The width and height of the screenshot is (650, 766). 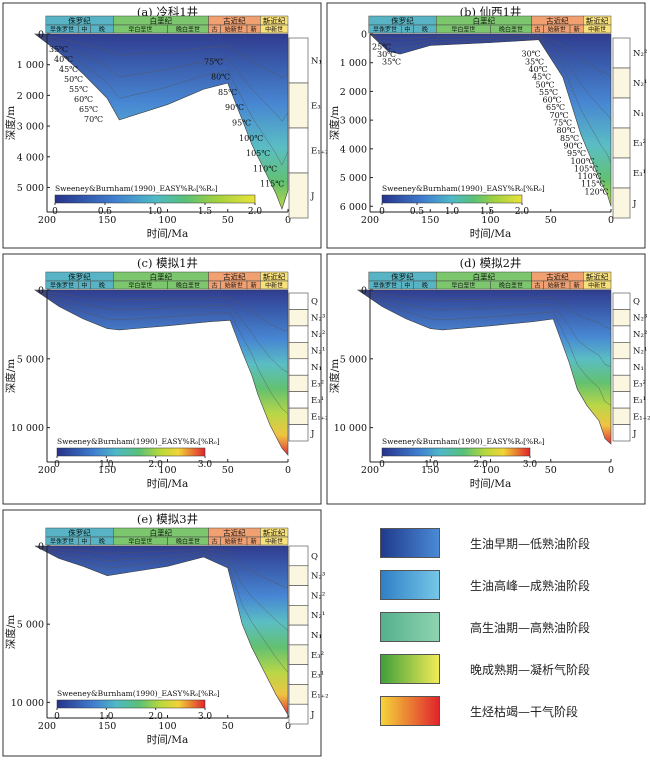 I want to click on strat-label: J, so click(x=634, y=204).